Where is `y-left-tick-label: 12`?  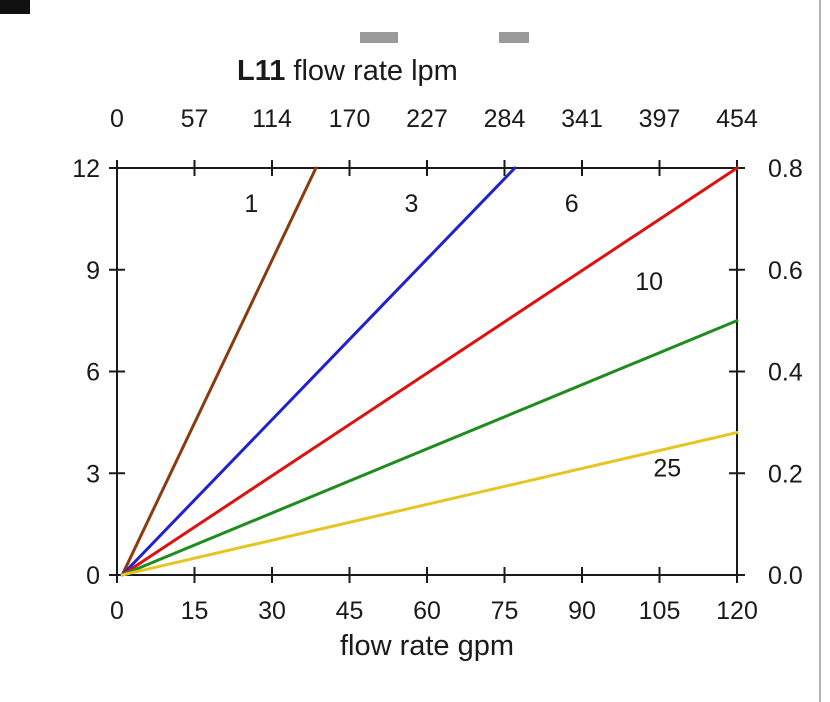
y-left-tick-label: 12 is located at coordinates (86, 169).